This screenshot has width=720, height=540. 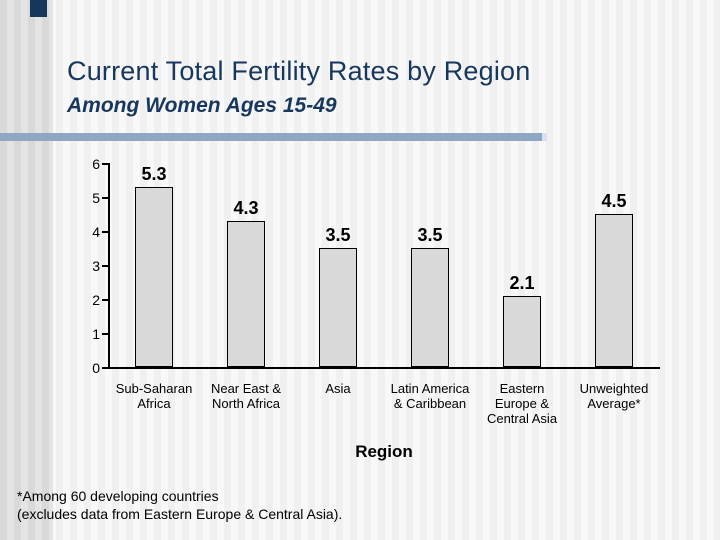 What do you see at coordinates (299, 71) in the screenshot?
I see `page-title: Current Total Fertility Rates by Region` at bounding box center [299, 71].